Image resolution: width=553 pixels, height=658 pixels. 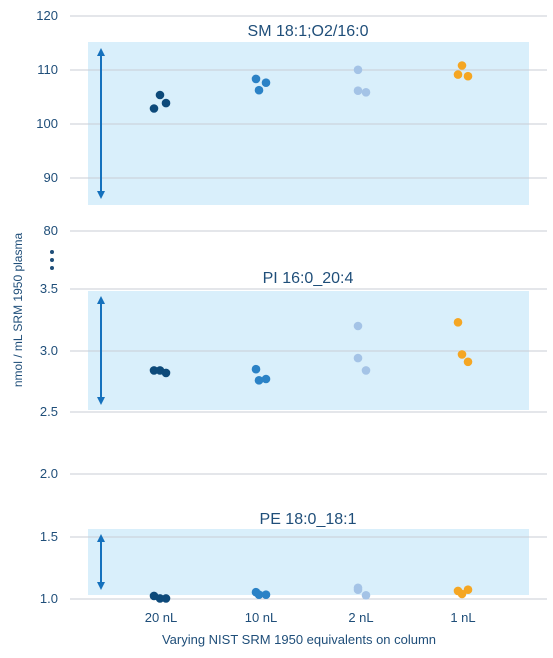 I want to click on x-tick-label: 2 nL, so click(x=360, y=617).